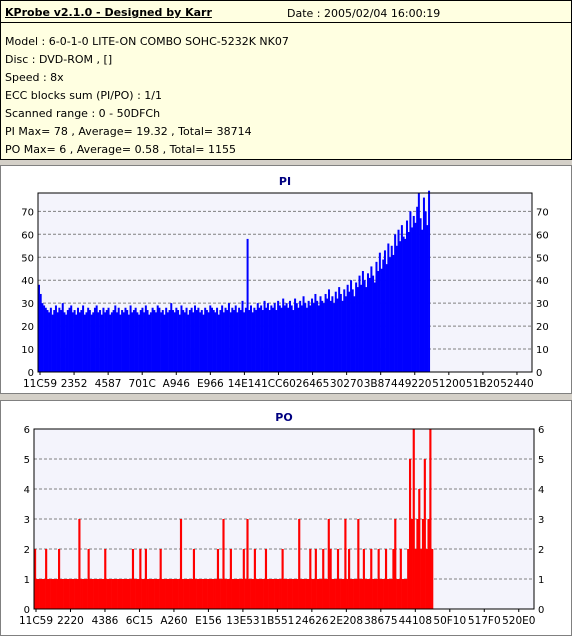  I want to click on chart-title: PO, so click(283, 417).